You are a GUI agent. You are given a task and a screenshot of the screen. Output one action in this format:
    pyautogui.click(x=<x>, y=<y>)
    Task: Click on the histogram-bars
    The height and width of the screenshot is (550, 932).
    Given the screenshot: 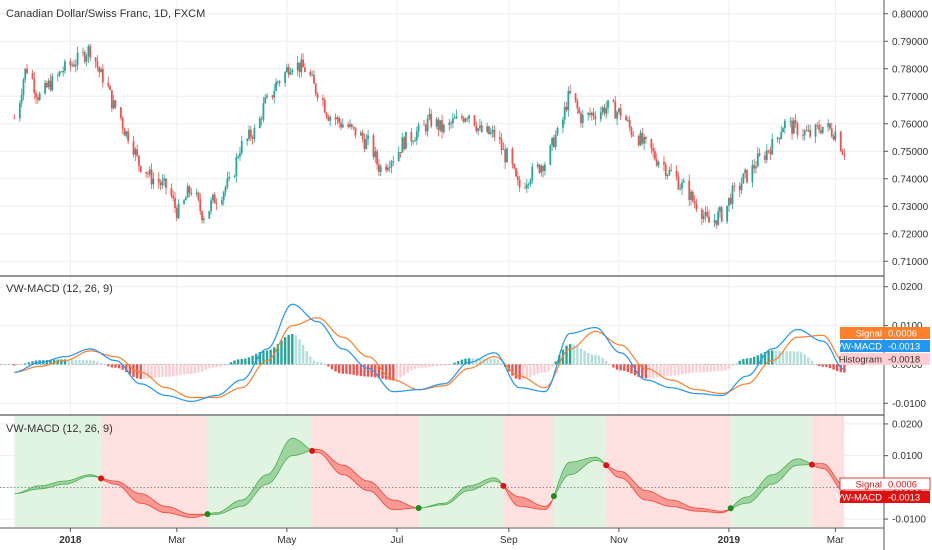 What is the action you would take?
    pyautogui.click(x=442, y=357)
    